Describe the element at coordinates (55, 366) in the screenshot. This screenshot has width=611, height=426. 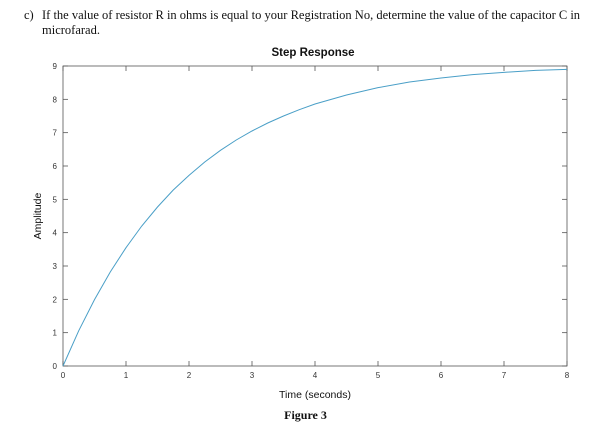
I see `y-tick-label: 0` at that location.